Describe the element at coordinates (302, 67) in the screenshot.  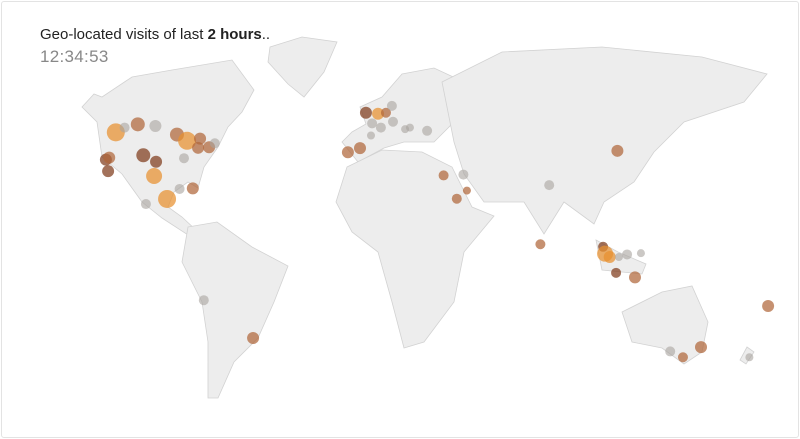
I see `greenland` at that location.